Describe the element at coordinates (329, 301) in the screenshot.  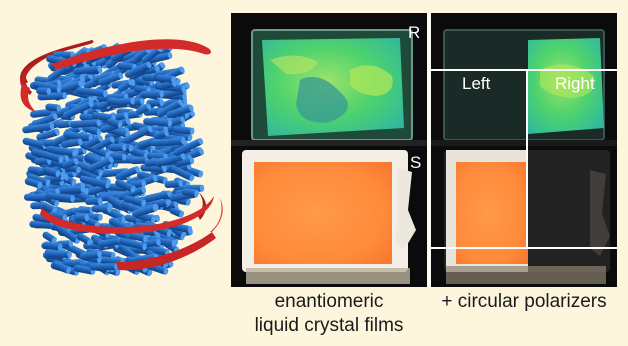
I see `caption-line-1: enantiomeric` at that location.